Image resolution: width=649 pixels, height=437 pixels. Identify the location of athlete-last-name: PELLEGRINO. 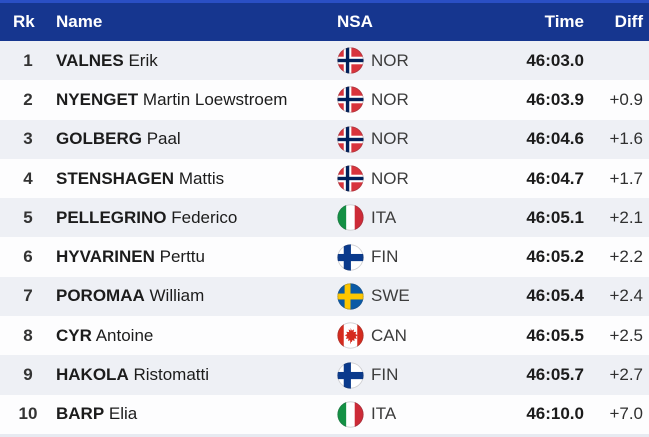
(111, 217).